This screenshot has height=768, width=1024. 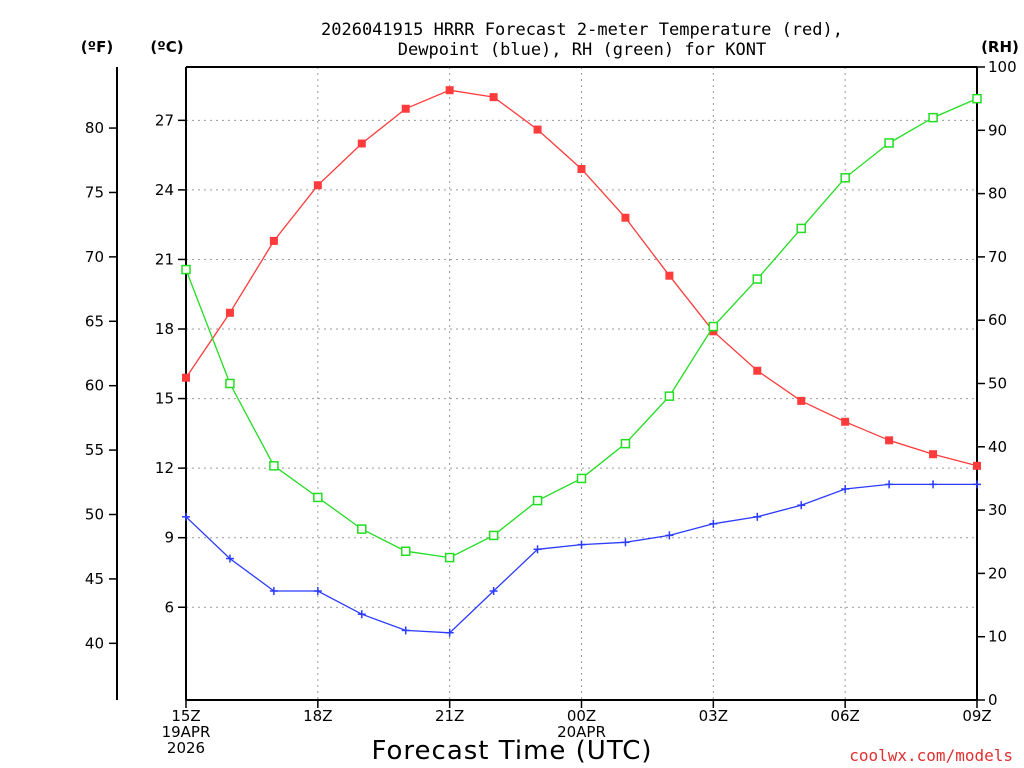 I want to click on celsius-tick-label: 12, so click(x=164, y=468).